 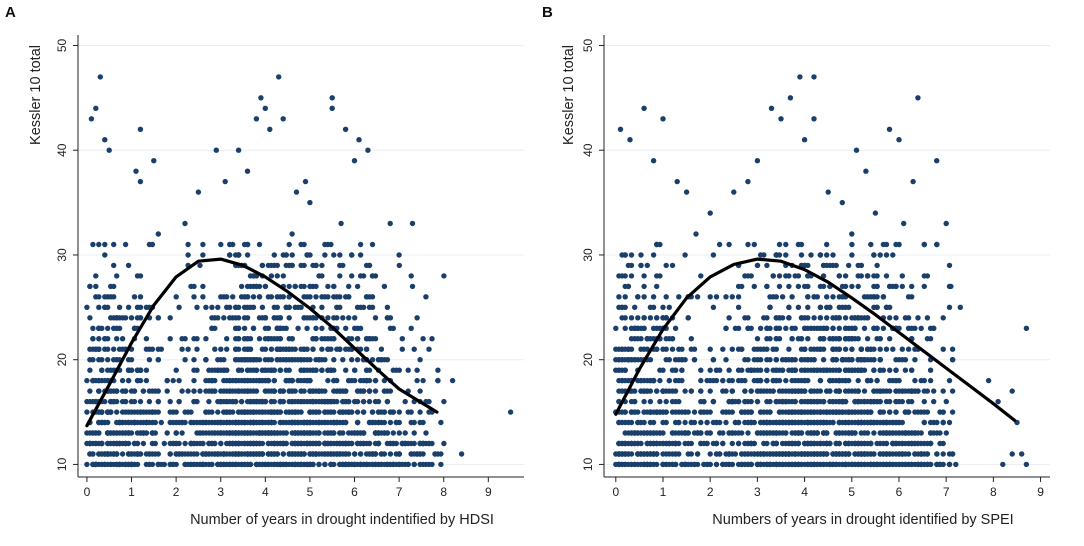 What do you see at coordinates (62, 360) in the screenshot?
I see `y-tick-label: 20` at bounding box center [62, 360].